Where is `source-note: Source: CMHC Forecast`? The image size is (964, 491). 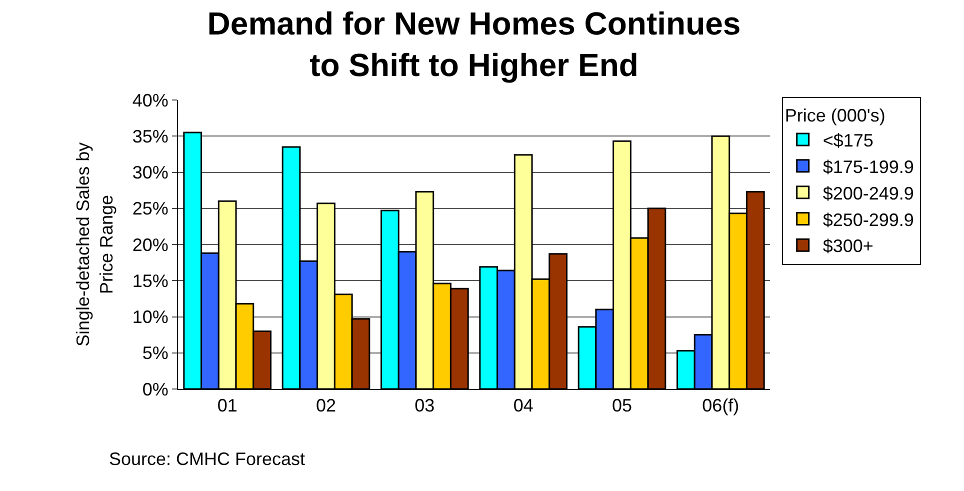
source-note: Source: CMHC Forecast is located at coordinates (207, 459).